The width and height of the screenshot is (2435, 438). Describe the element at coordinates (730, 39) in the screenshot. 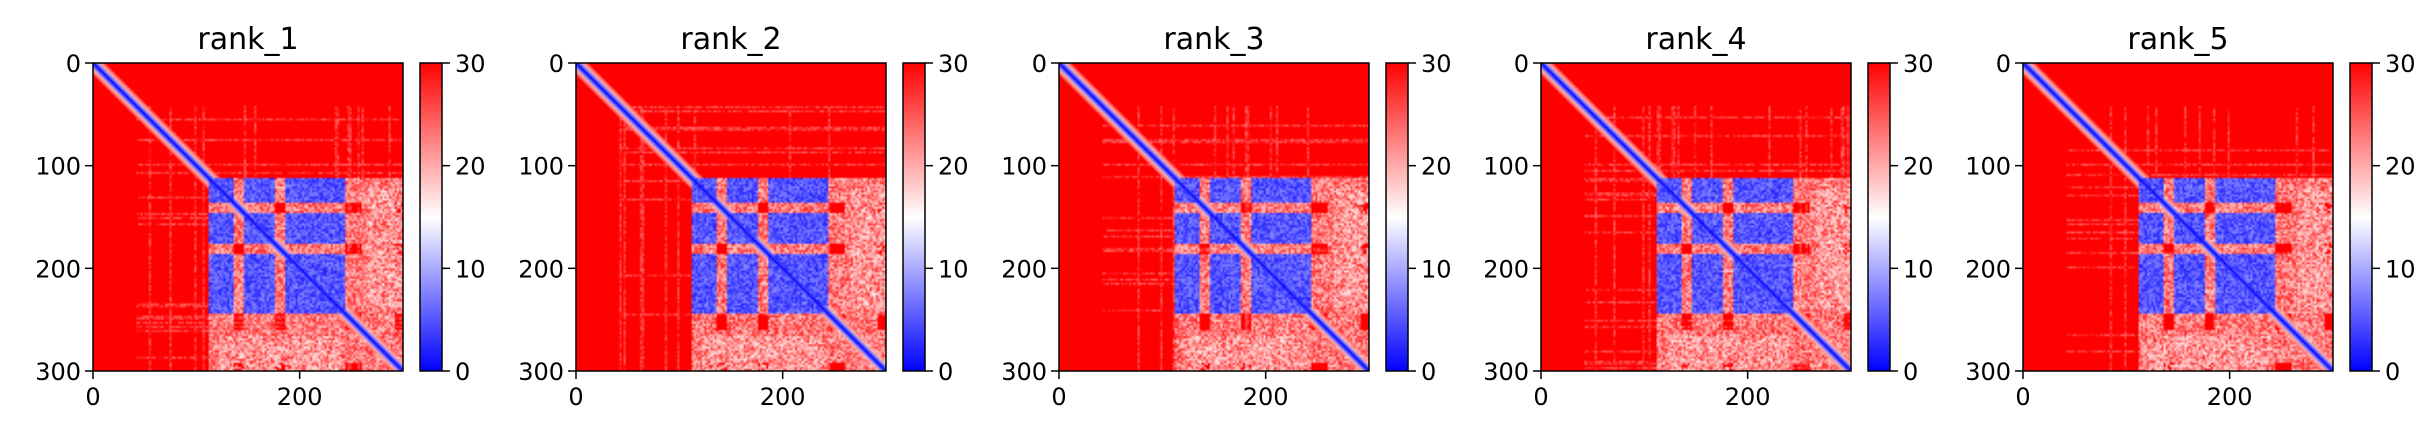

I see `panel-title: rank_2` at that location.